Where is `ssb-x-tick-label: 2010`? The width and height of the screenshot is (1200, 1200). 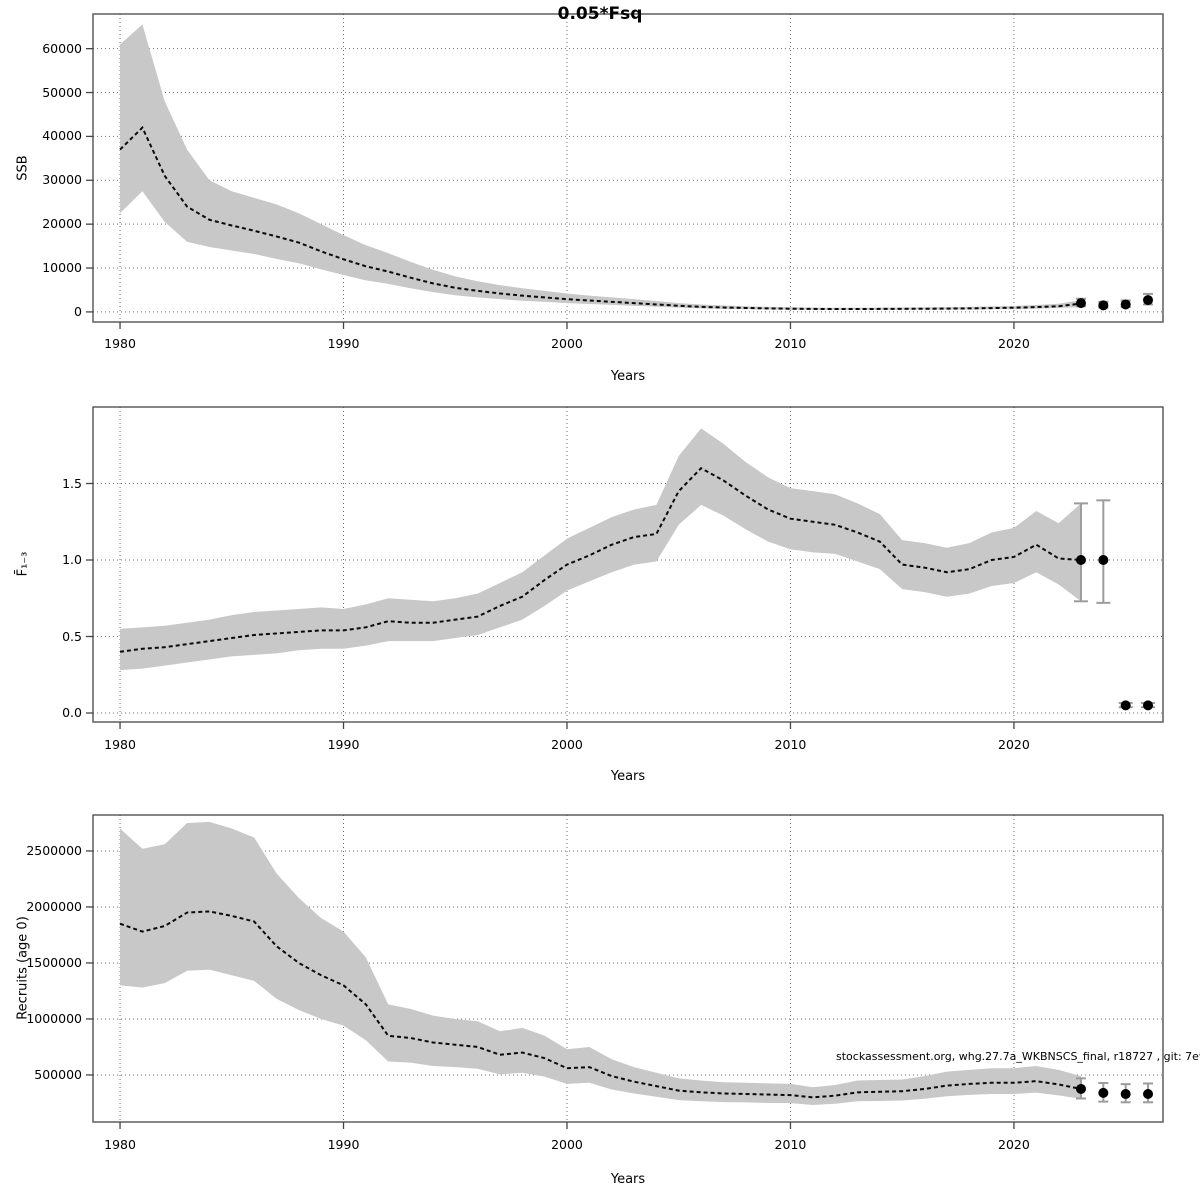 ssb-x-tick-label: 2010 is located at coordinates (790, 343).